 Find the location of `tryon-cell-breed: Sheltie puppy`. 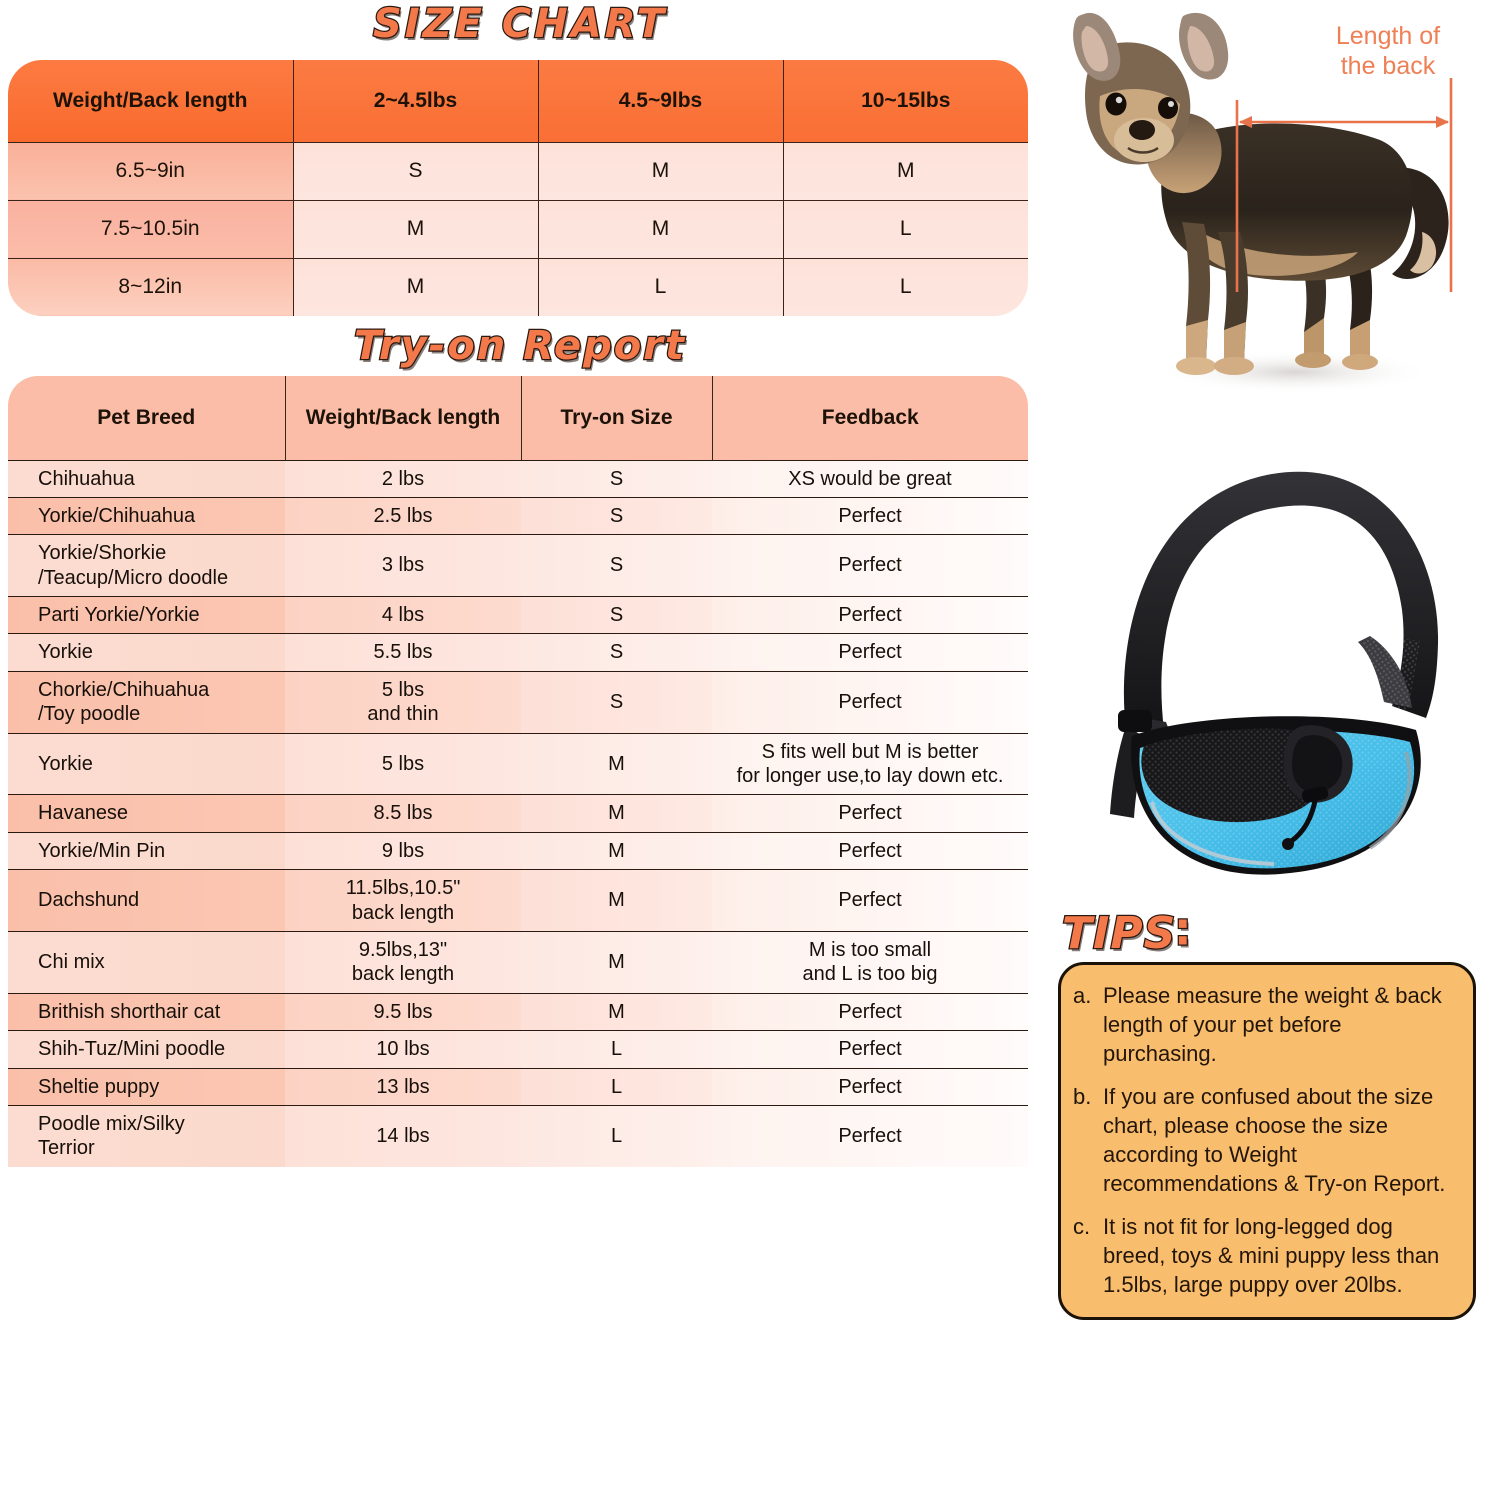

tryon-cell-breed: Sheltie puppy is located at coordinates (146, 1087).